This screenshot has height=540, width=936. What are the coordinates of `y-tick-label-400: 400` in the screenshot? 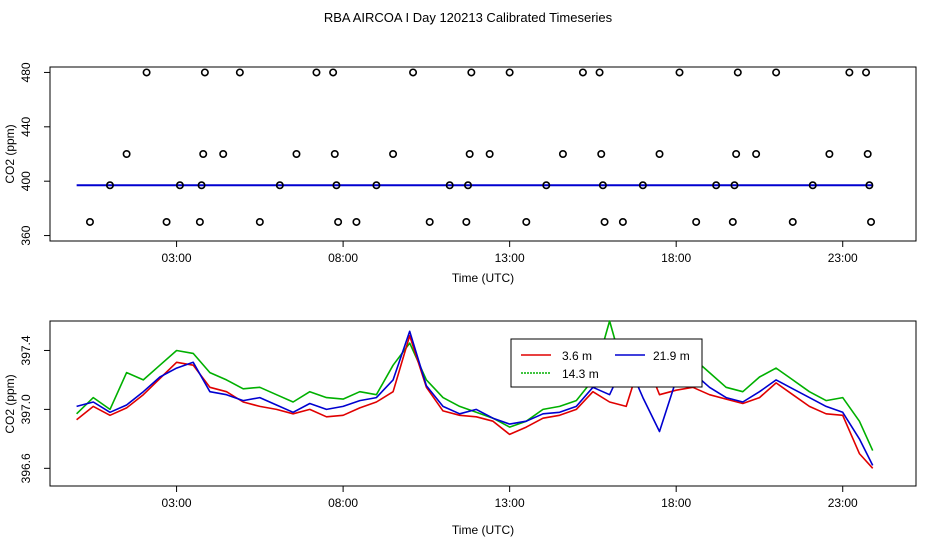 It's located at (26, 181).